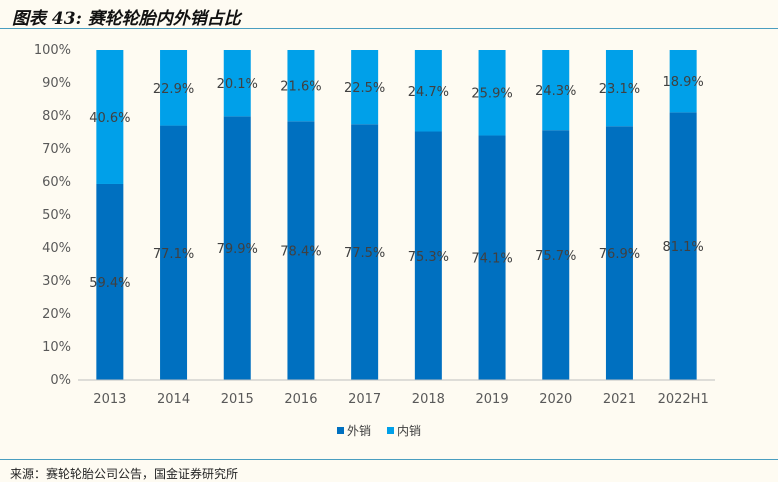 This screenshot has width=778, height=482. I want to click on data-label: 21.6%, so click(300, 87).